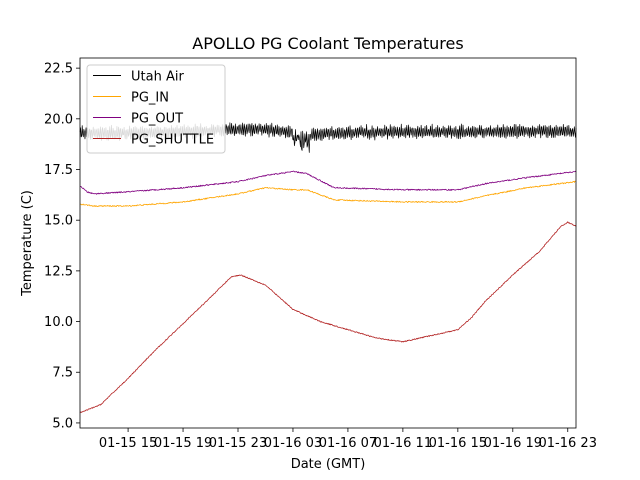 The width and height of the screenshot is (640, 480). What do you see at coordinates (568, 443) in the screenshot?
I see `x-tick-label: 01-16 23` at bounding box center [568, 443].